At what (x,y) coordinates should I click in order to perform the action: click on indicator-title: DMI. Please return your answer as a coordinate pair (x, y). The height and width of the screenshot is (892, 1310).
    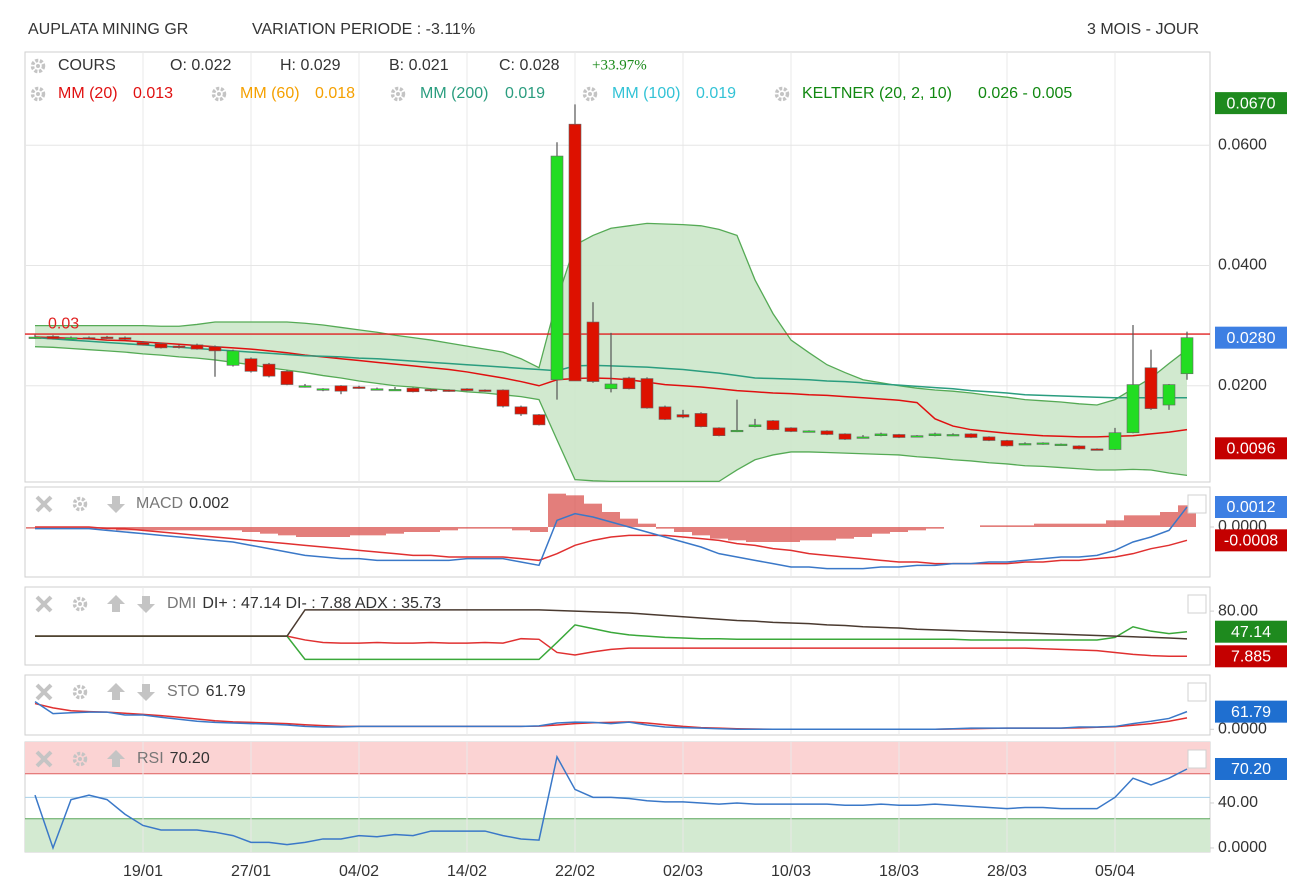
    Looking at the image, I should click on (181, 603).